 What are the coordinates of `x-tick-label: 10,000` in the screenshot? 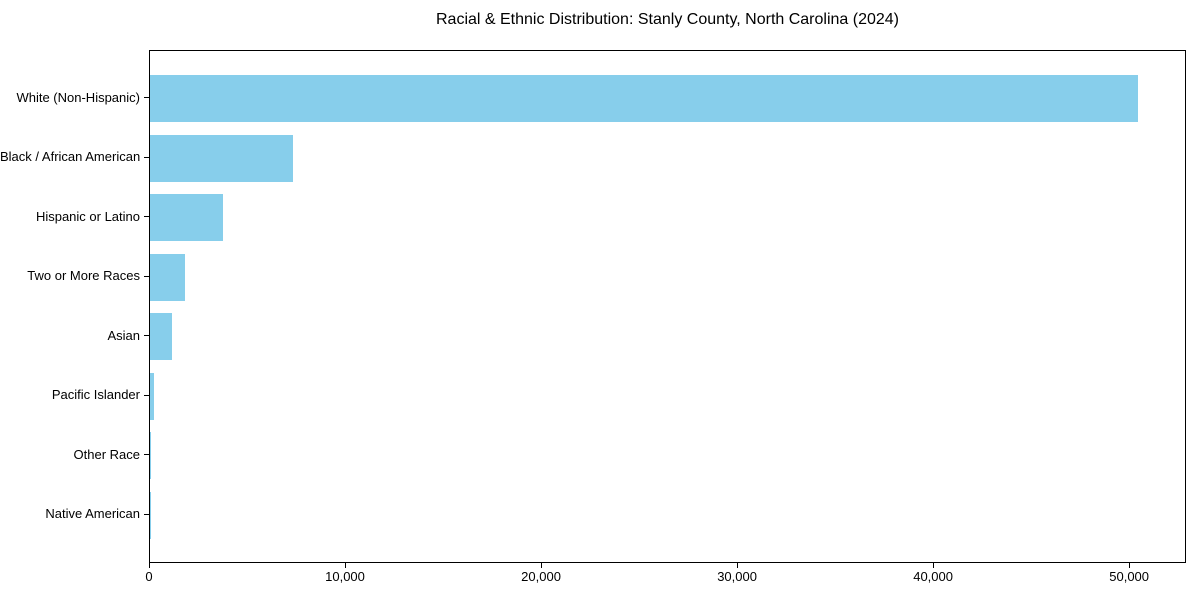 It's located at (345, 576).